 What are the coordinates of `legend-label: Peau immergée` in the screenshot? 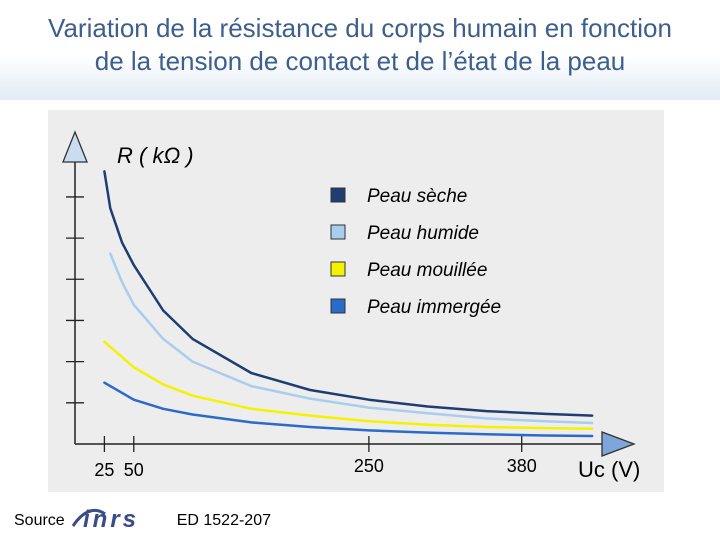 It's located at (434, 307).